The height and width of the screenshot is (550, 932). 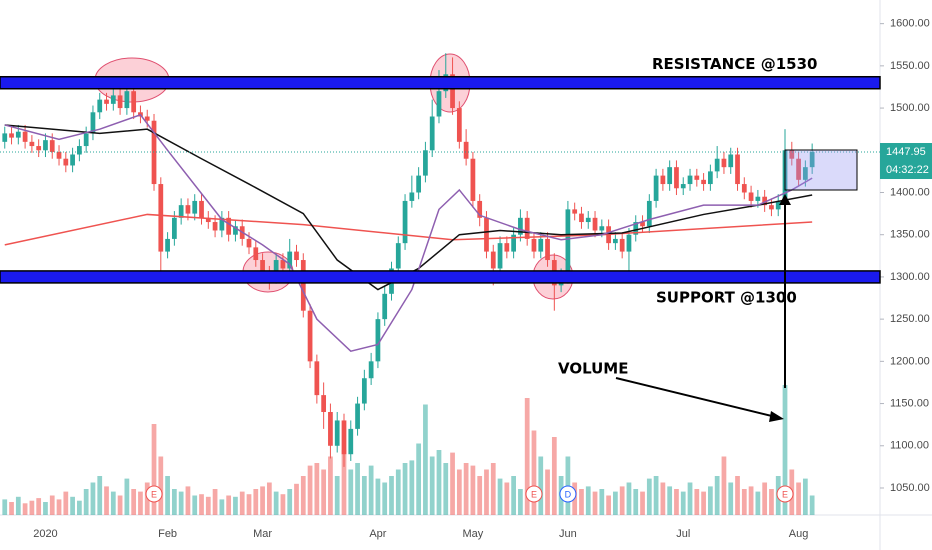 What do you see at coordinates (726, 297) in the screenshot?
I see `level-label: SUPPORT @1300` at bounding box center [726, 297].